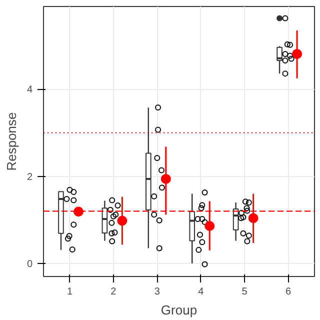  I want to click on x-tick-label: 4, so click(201, 292).